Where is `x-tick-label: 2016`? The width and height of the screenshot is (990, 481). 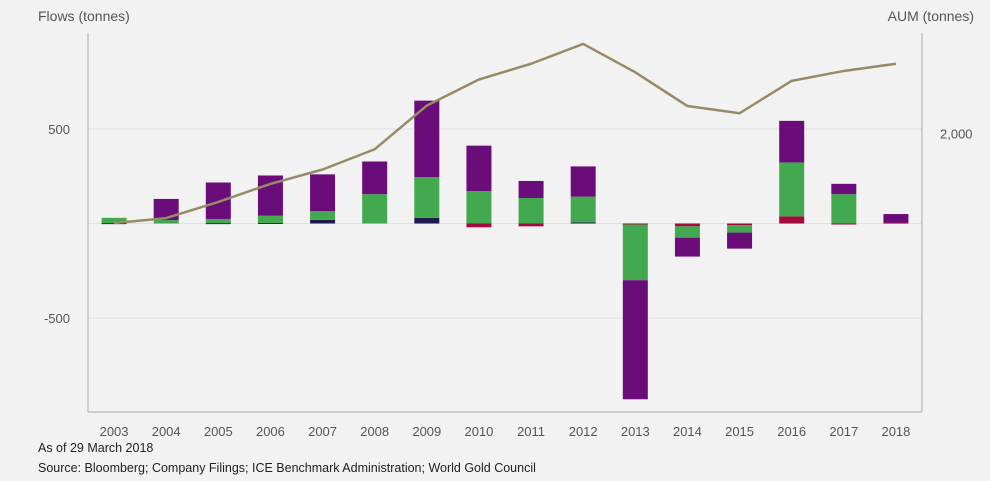 x-tick-label: 2016 is located at coordinates (791, 431).